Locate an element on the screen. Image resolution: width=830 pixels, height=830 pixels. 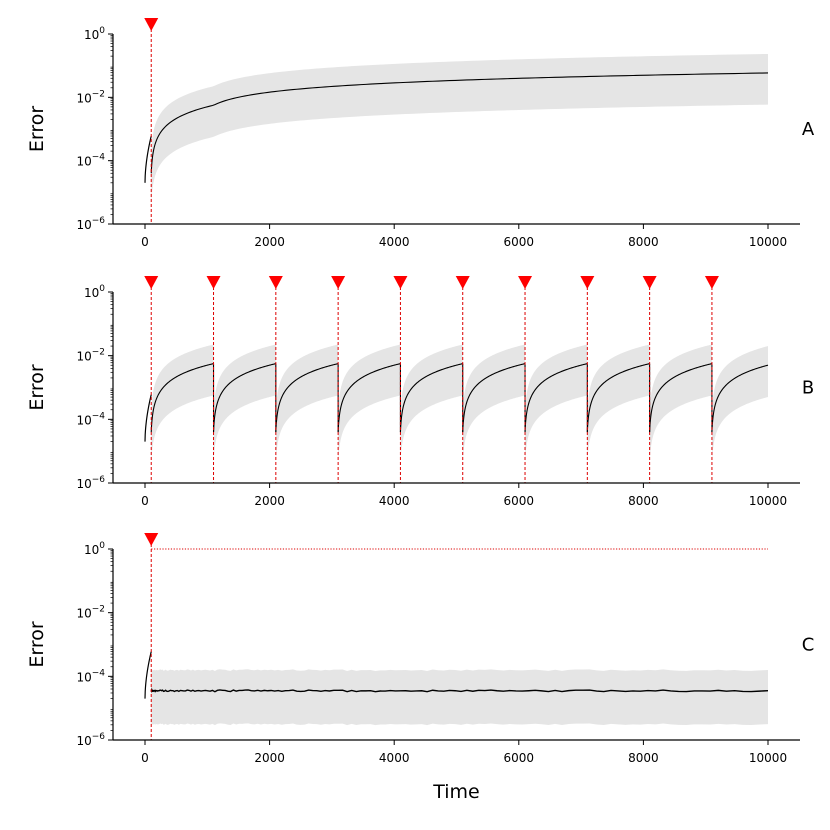
panel-label: C is located at coordinates (808, 645).